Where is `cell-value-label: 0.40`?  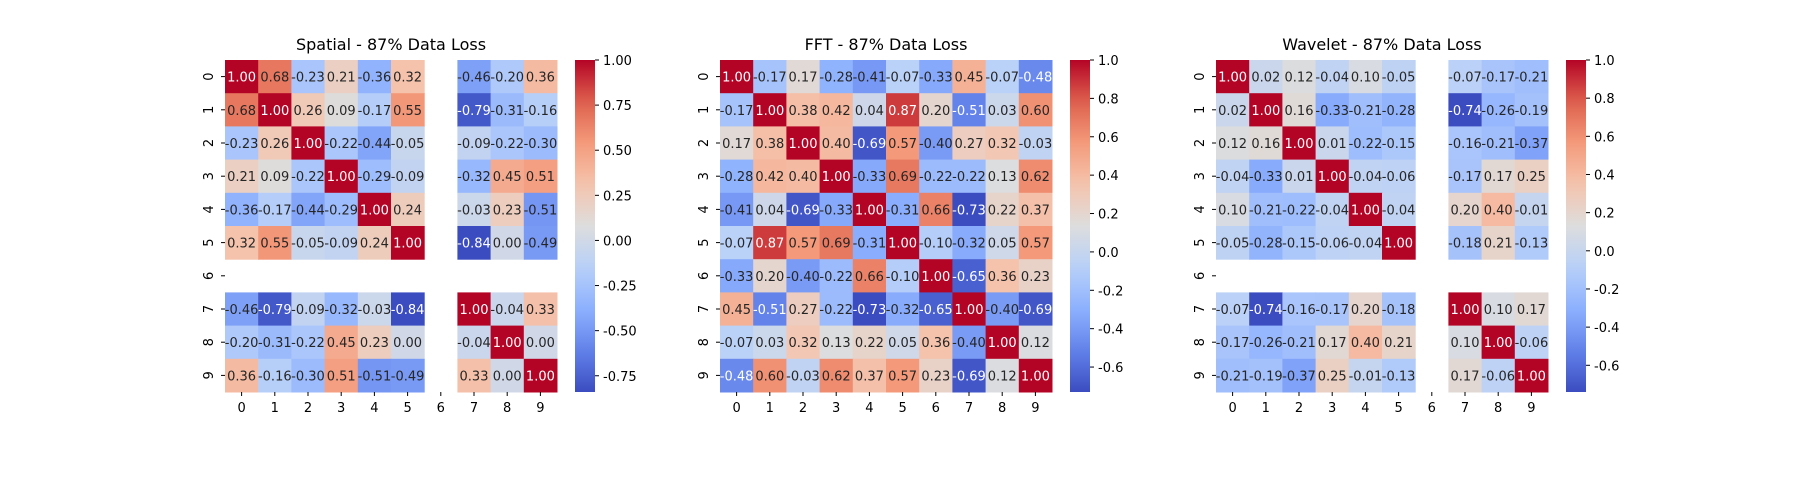
cell-value-label: 0.40 is located at coordinates (1365, 343).